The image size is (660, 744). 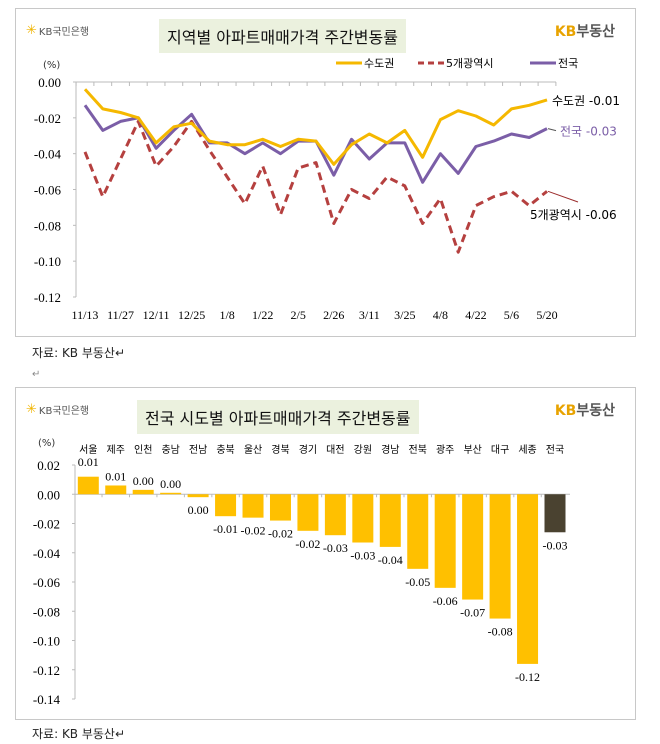 I want to click on y-tick-label: -0.14, so click(x=47, y=699).